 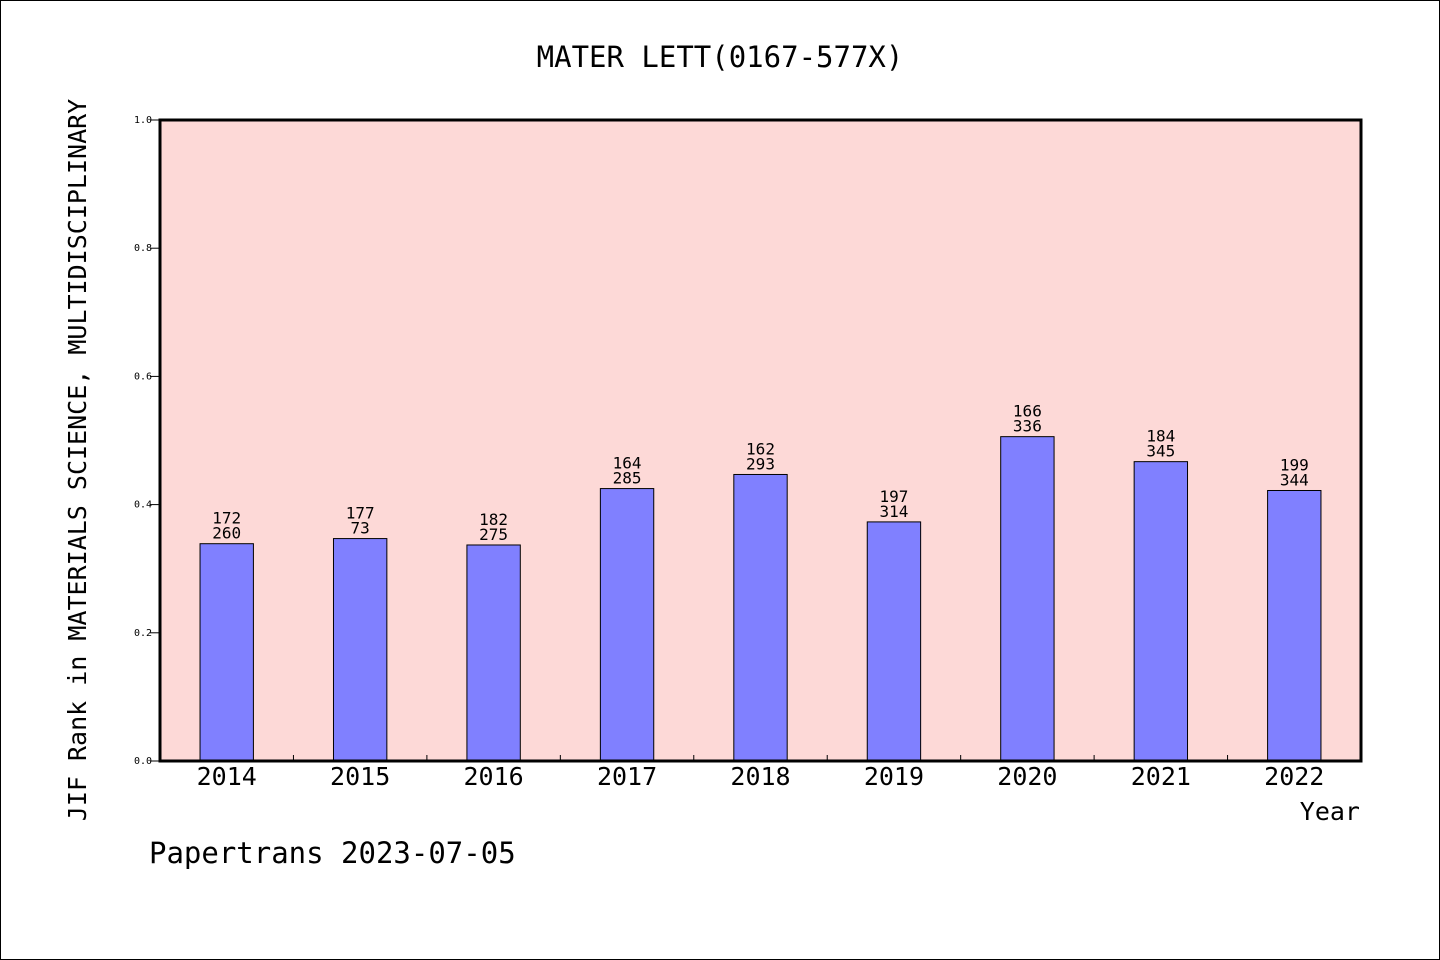 I want to click on bar-rank-label: 184, so click(x=1160, y=436).